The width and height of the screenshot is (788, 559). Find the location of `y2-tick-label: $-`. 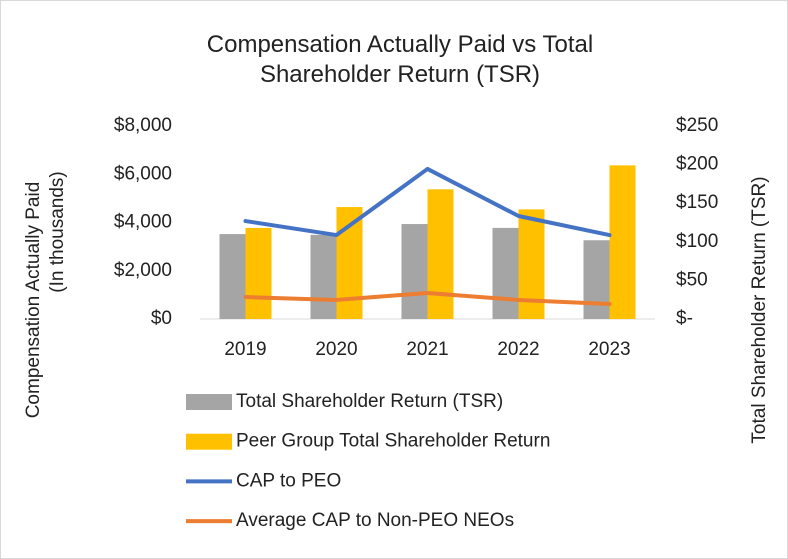

y2-tick-label: $- is located at coordinates (684, 318).